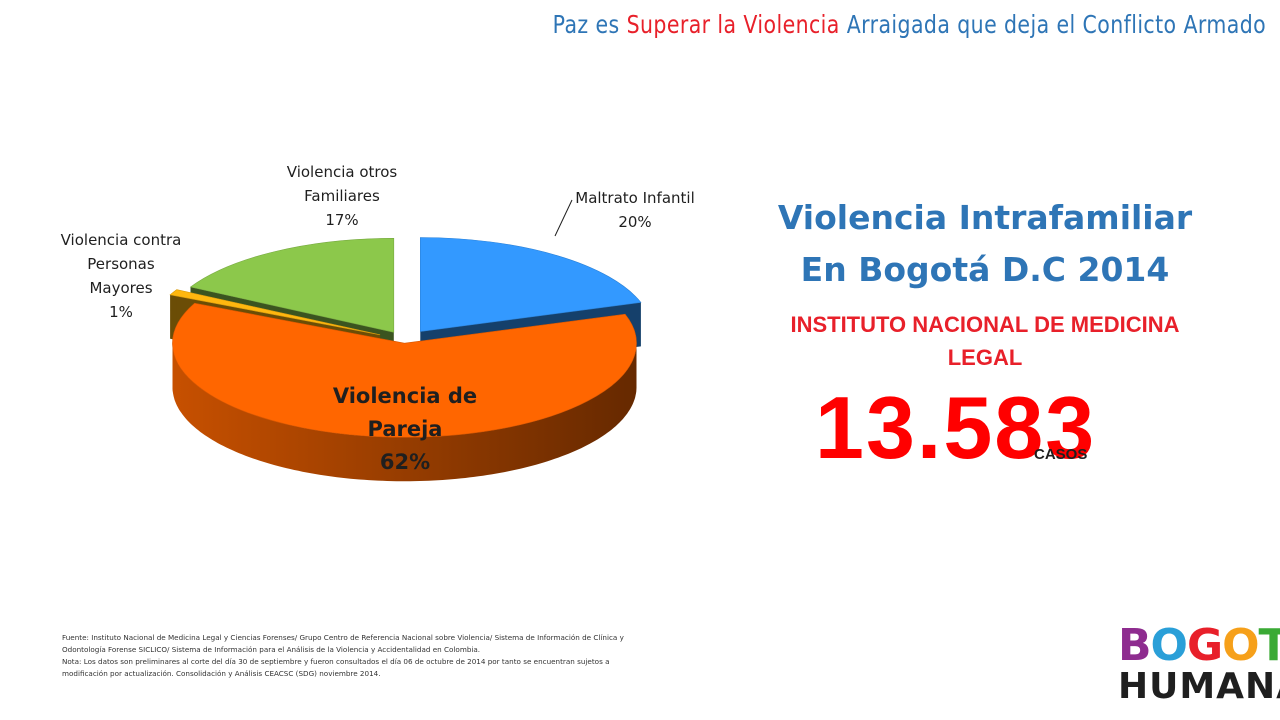  I want to click on bogota-humana-logo: BOGOTÁ HUMANA, so click(1199, 667).